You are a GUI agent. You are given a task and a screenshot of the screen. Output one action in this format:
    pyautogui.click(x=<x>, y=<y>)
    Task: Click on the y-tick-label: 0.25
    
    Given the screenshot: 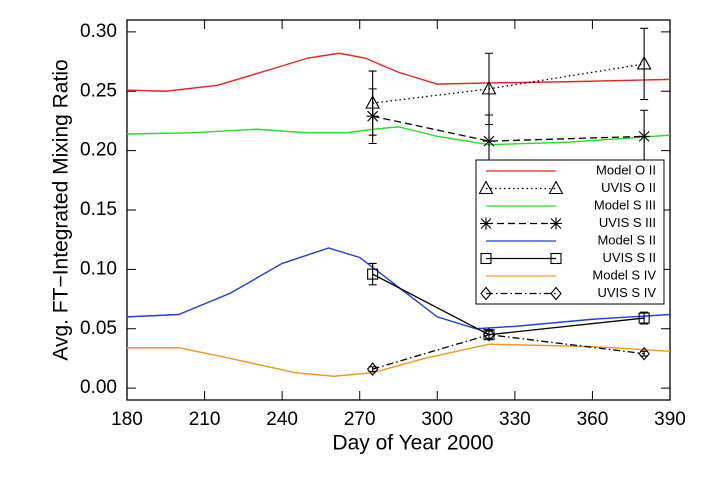 What is the action you would take?
    pyautogui.click(x=98, y=90)
    